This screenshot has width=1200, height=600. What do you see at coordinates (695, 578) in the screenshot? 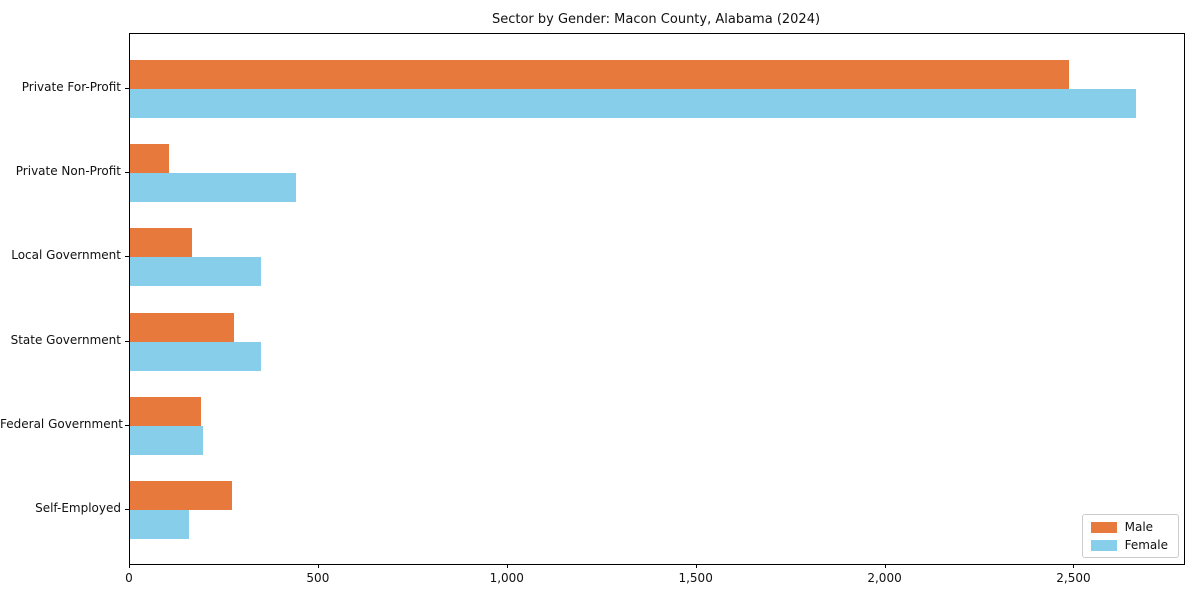
I see `x-axis-label: 1,500` at bounding box center [695, 578].